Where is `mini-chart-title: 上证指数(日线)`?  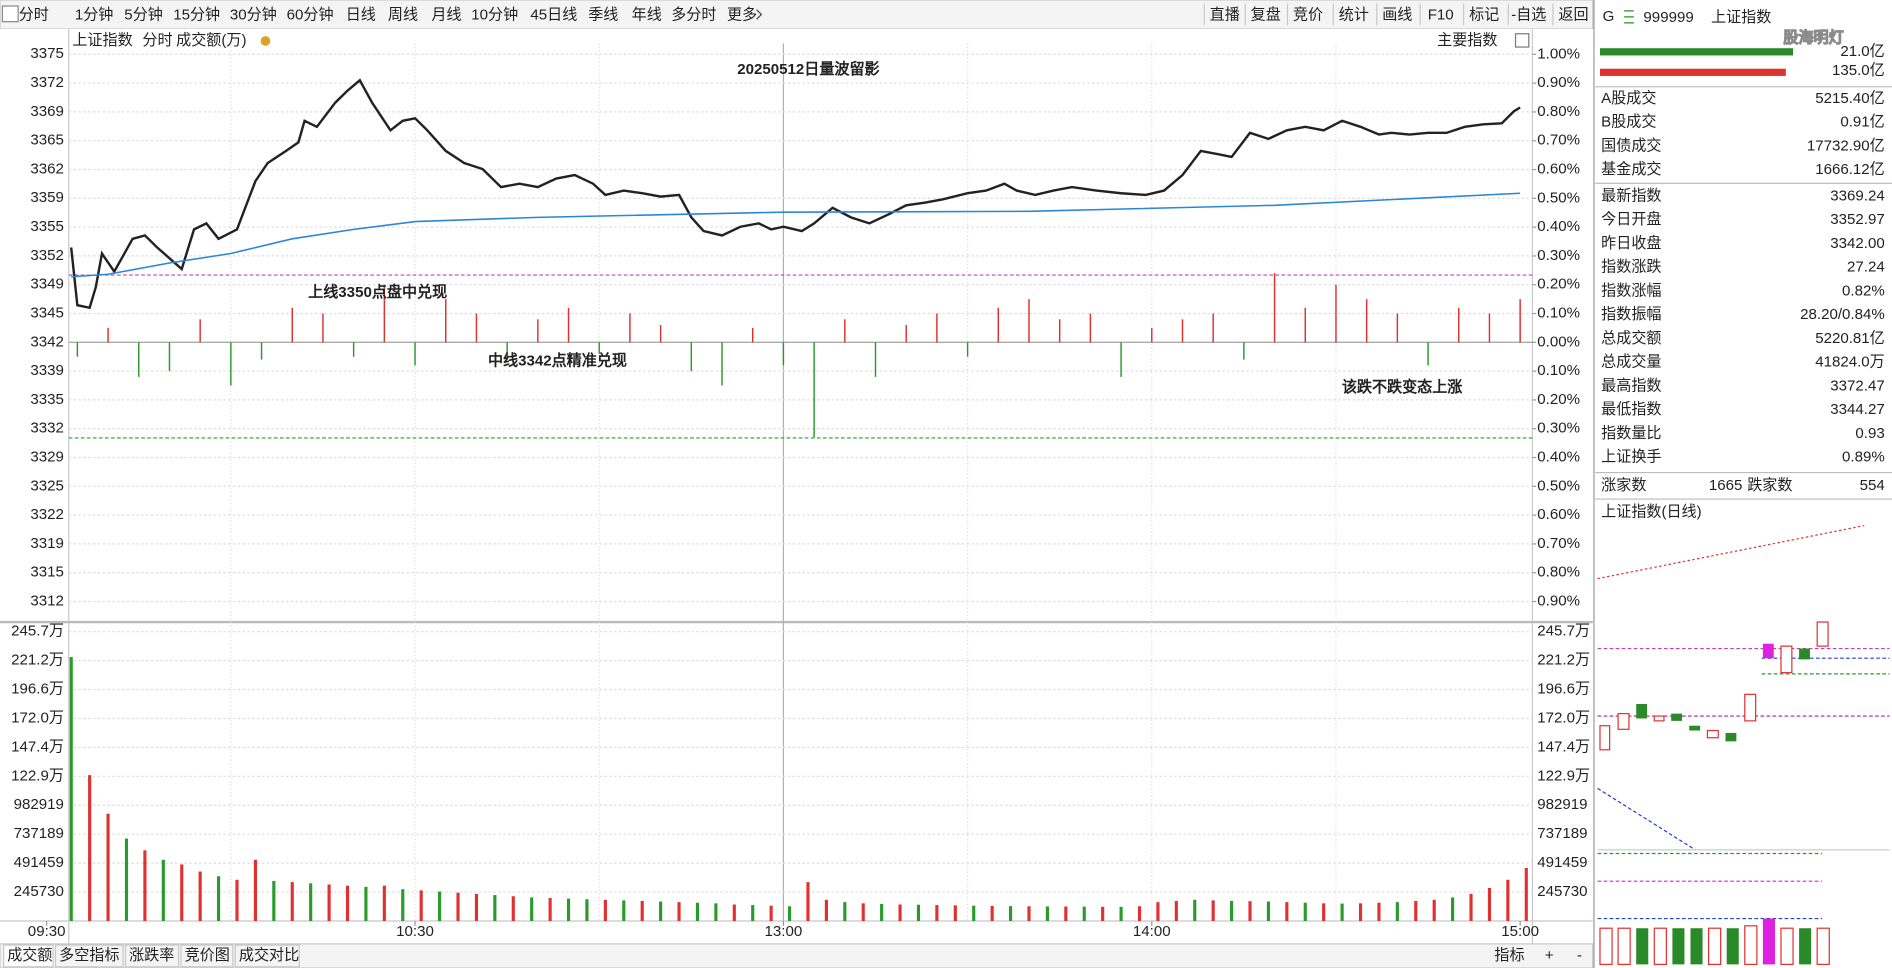 mini-chart-title: 上证指数(日线) is located at coordinates (1651, 511).